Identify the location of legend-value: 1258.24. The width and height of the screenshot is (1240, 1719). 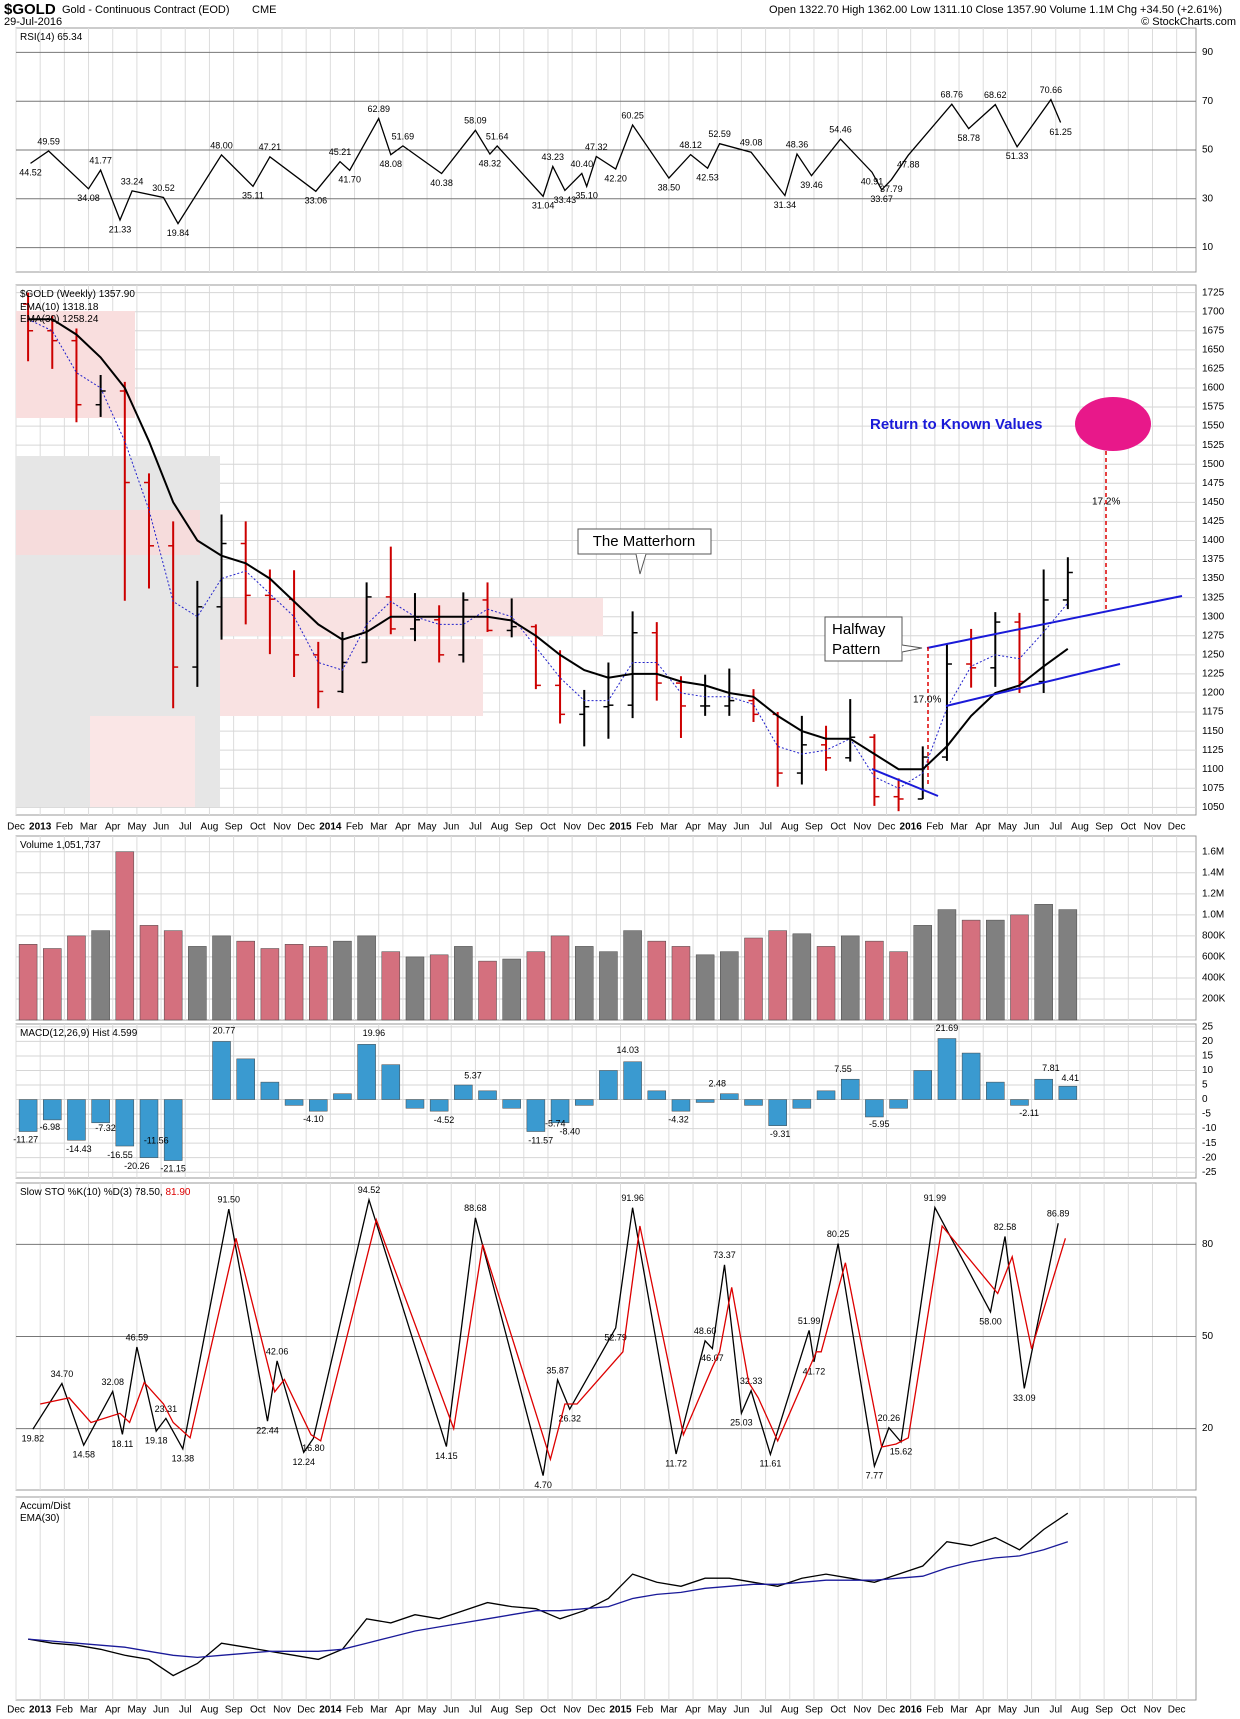
(80, 319).